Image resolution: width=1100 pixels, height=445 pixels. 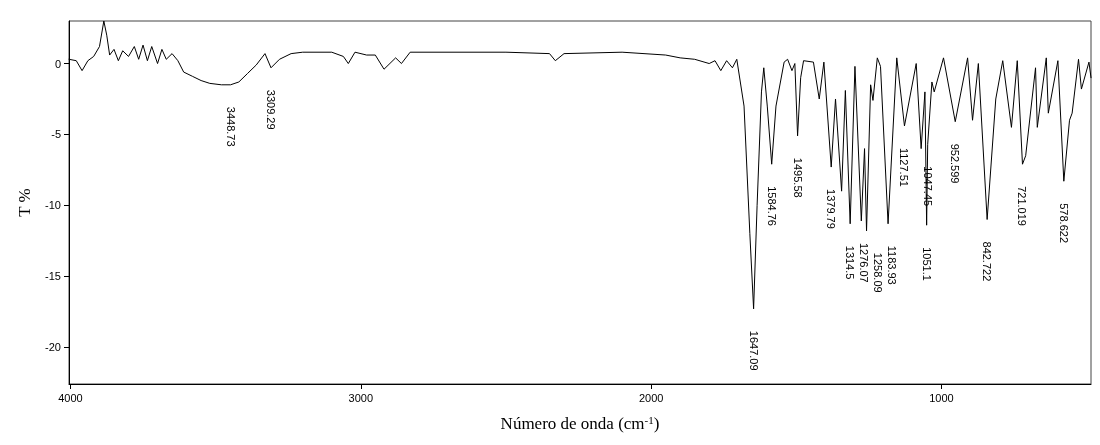 I want to click on x-tick-label: 3000, so click(x=361, y=397).